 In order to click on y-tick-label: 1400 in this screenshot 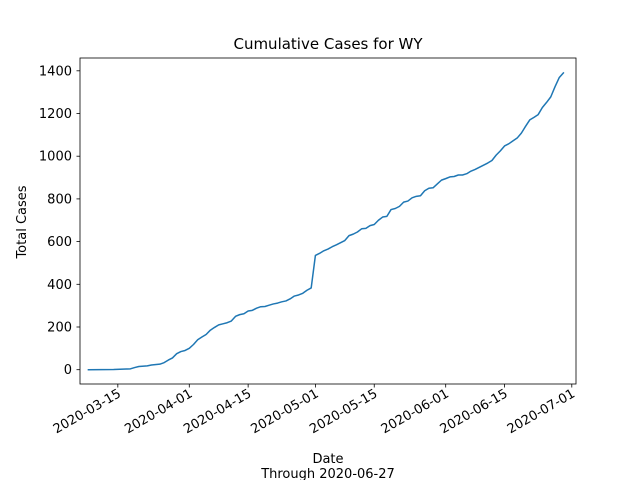, I will do `click(55, 71)`.